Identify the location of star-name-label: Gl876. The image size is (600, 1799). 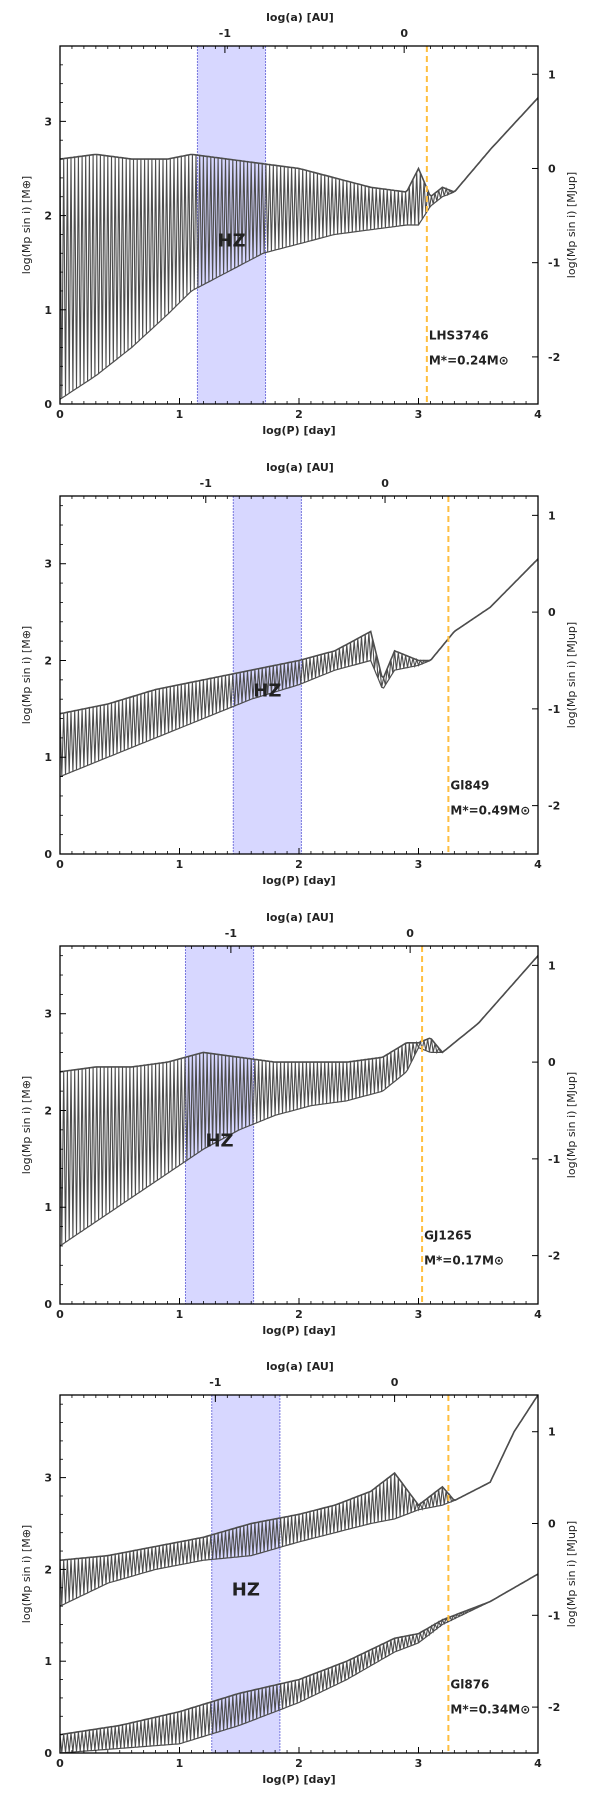
(469, 1685).